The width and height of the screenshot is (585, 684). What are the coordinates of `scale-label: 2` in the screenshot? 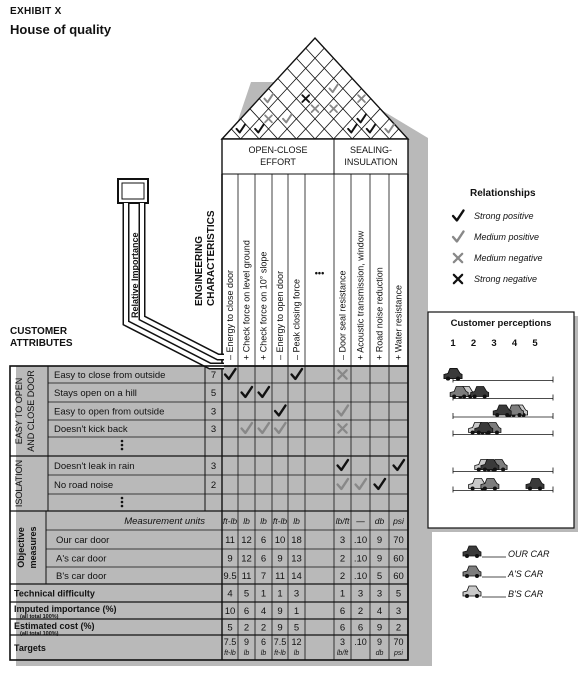 It's located at (473, 343).